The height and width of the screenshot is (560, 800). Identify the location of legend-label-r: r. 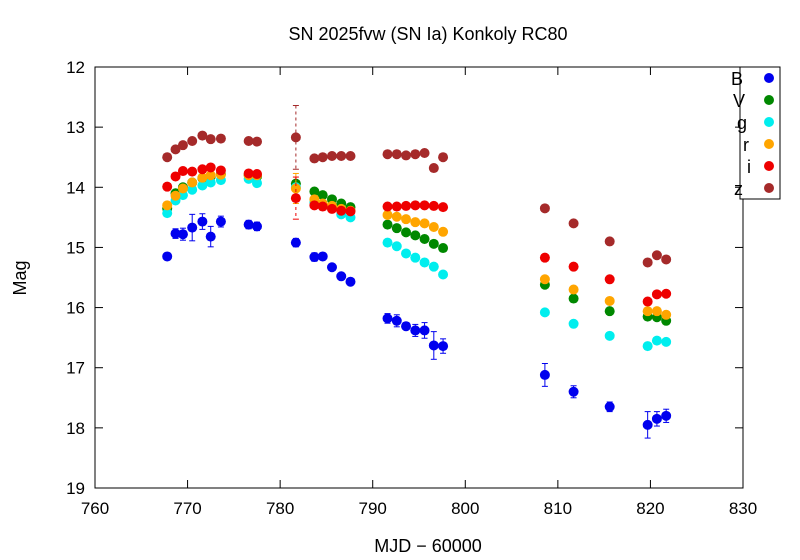
(746, 145).